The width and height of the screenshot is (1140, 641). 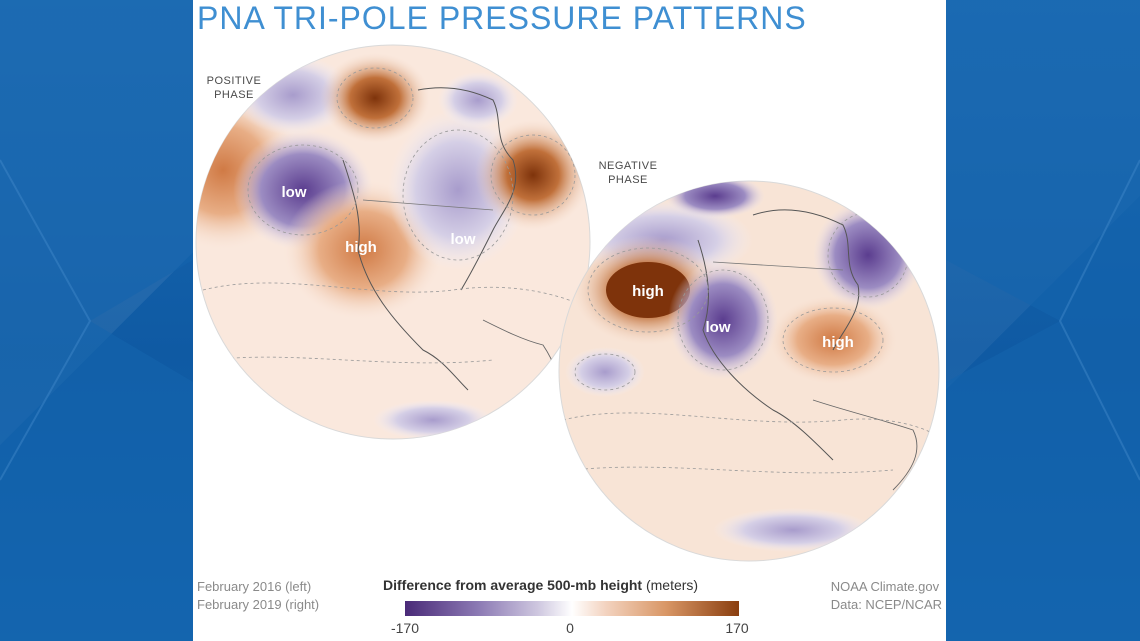 I want to click on positive-low-east-label: low, so click(x=463, y=239).